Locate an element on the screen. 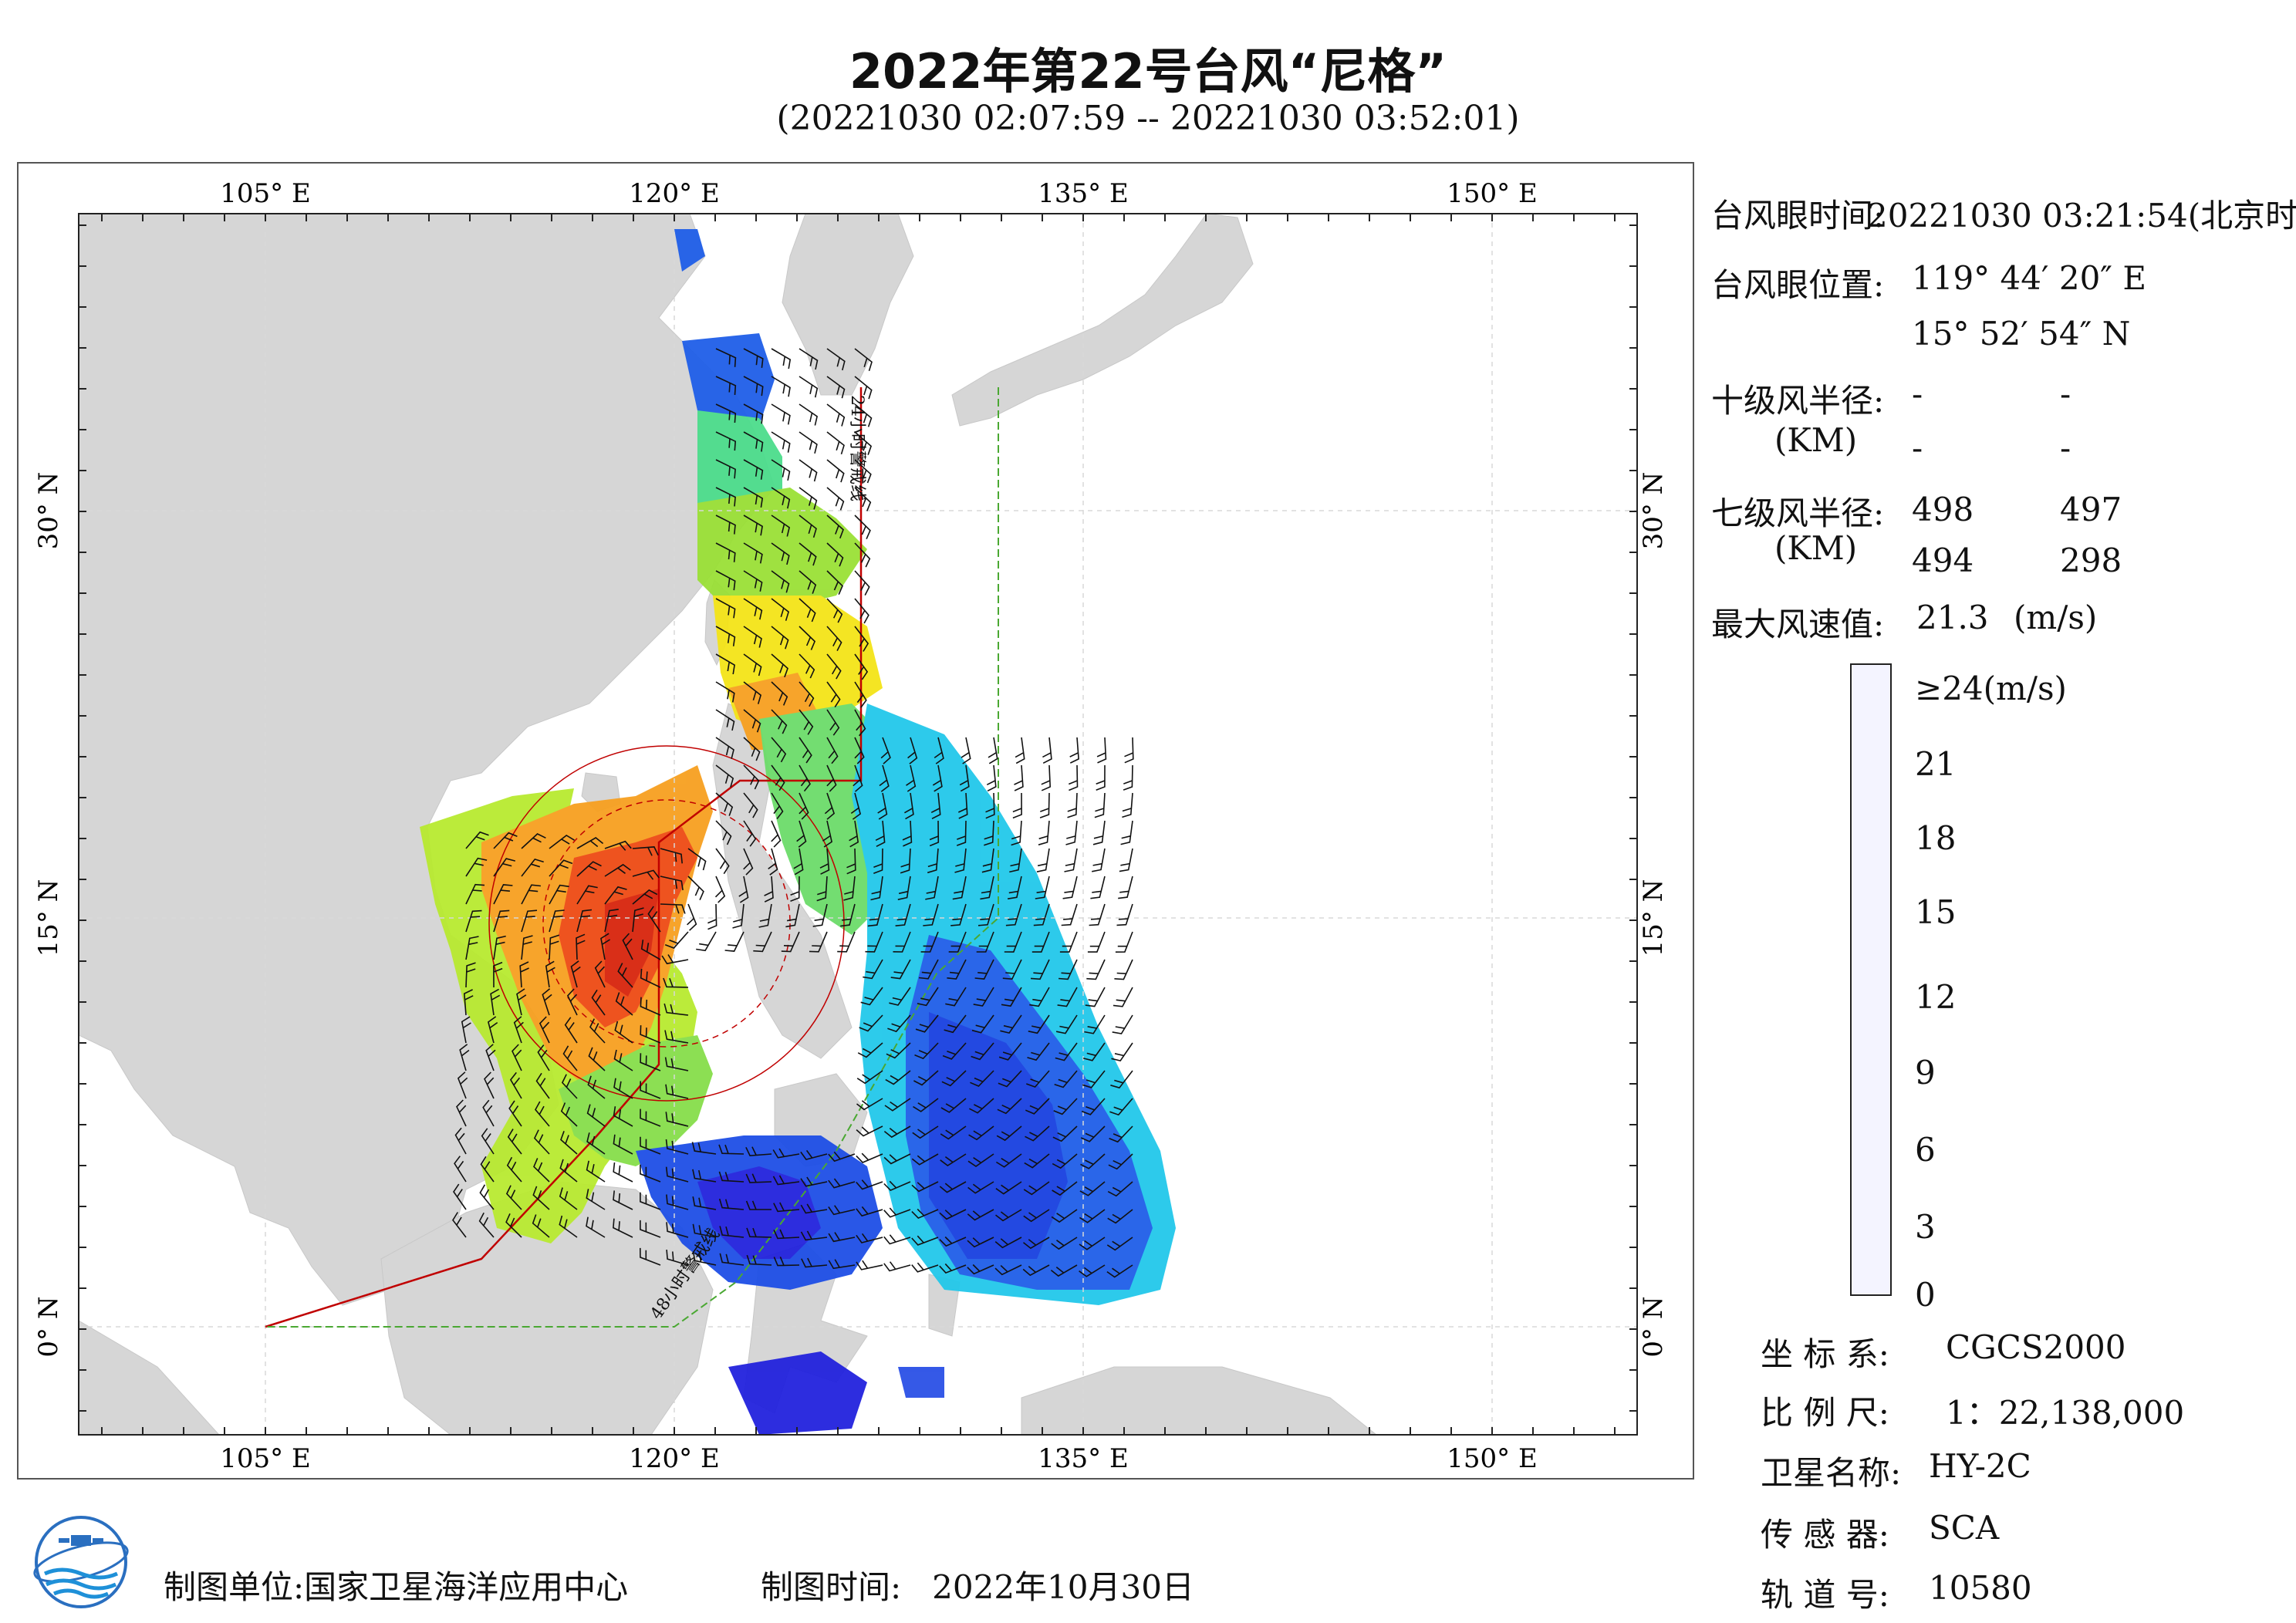  lon-label-bottom-135: 135° E is located at coordinates (1083, 1458).